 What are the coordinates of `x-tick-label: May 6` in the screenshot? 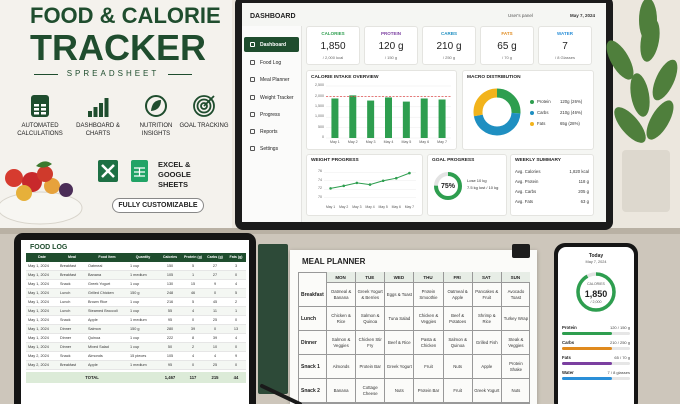 It's located at (424, 142).